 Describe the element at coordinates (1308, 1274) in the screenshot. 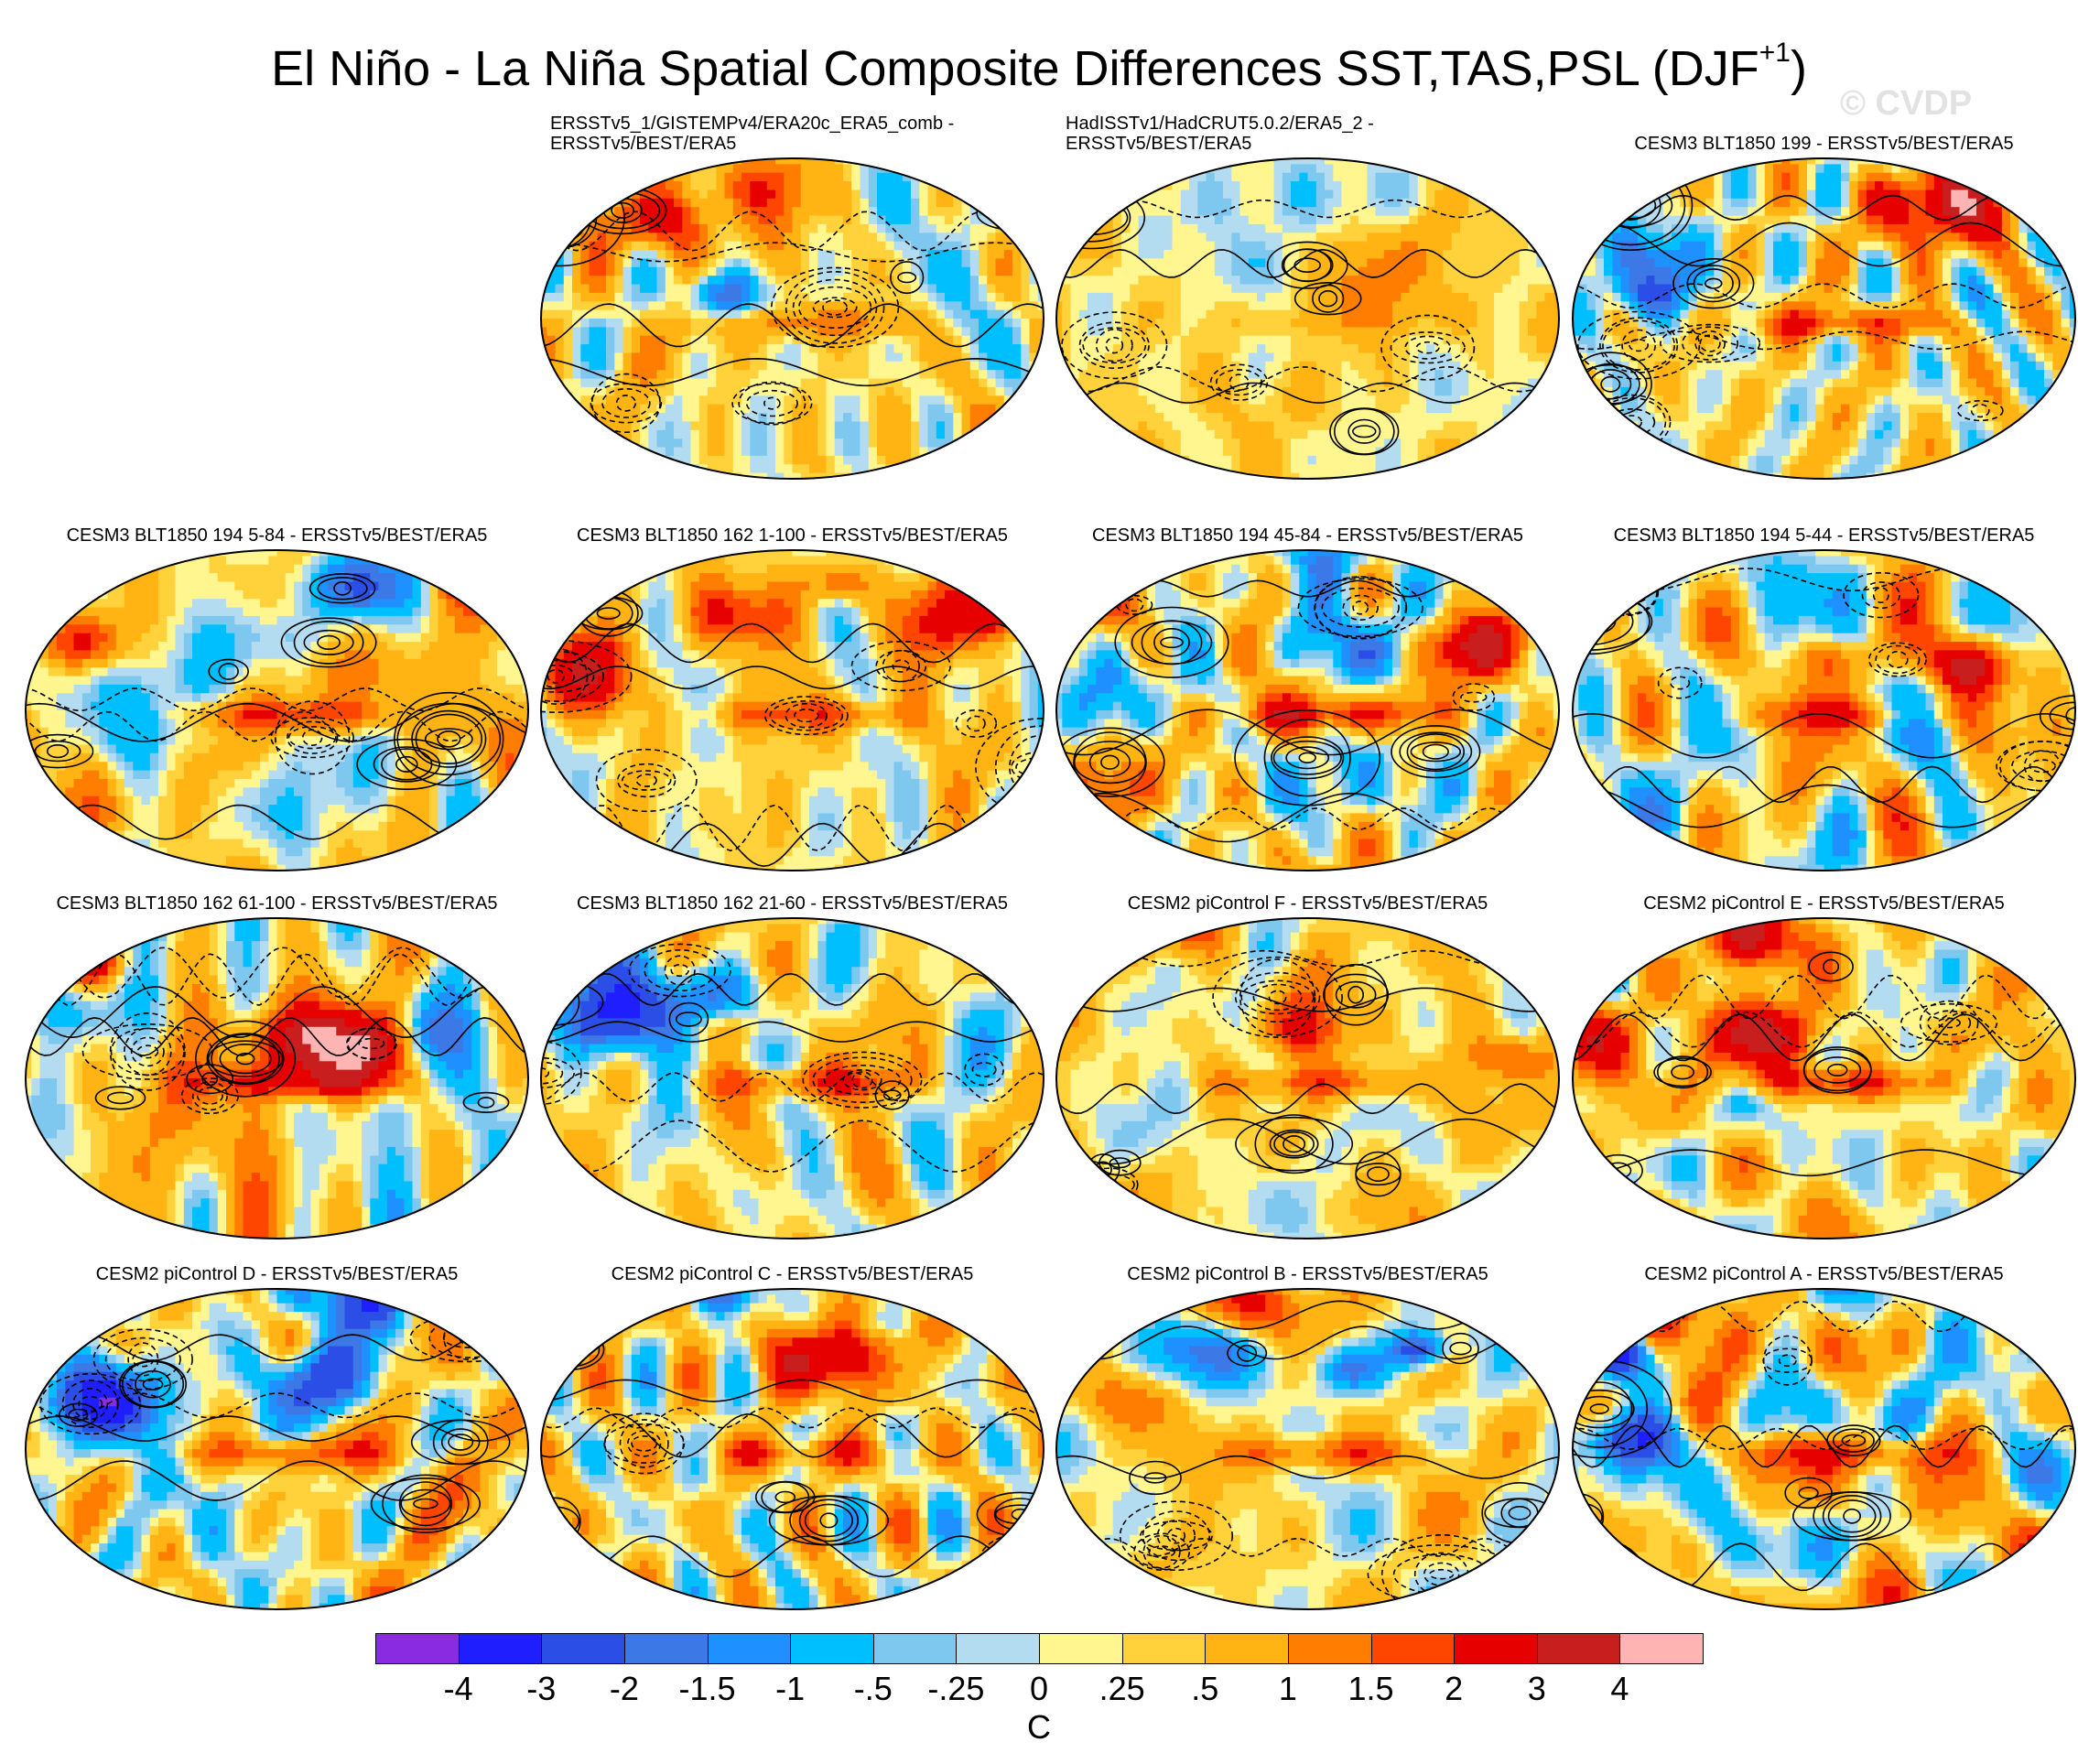

I see `panel-title: CESM2 piControl B - ERSSTv5/BEST/ERA5` at that location.